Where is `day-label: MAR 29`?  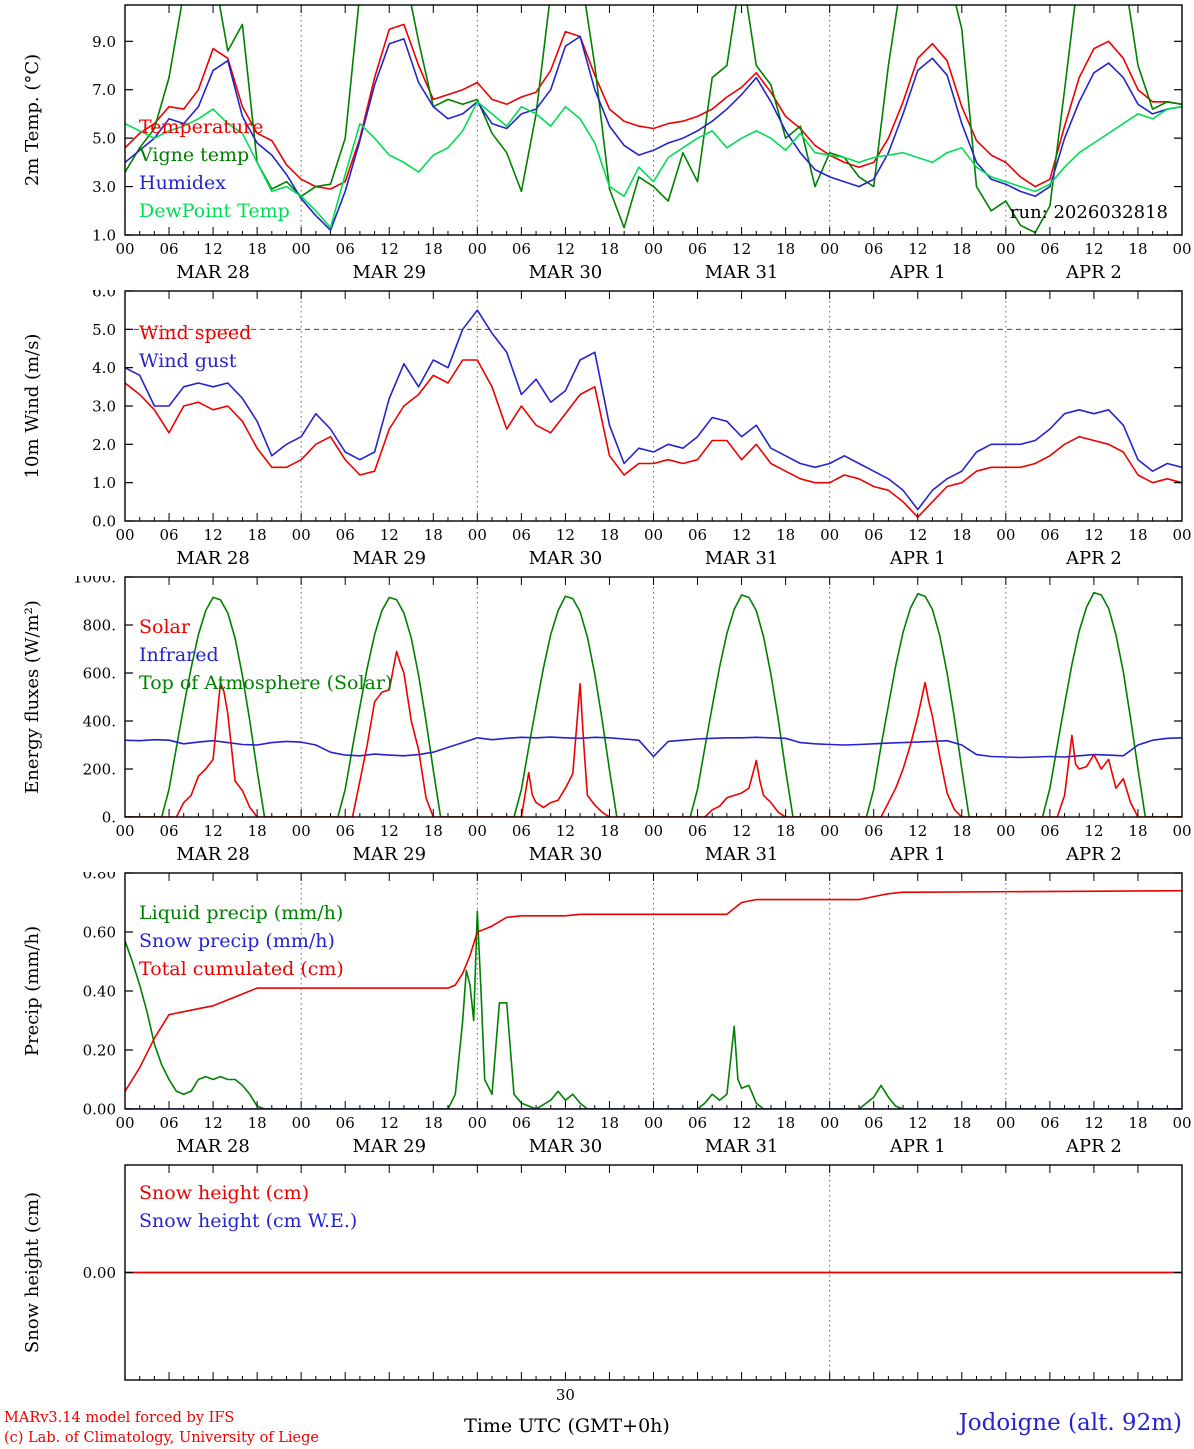 day-label: MAR 29 is located at coordinates (389, 1146).